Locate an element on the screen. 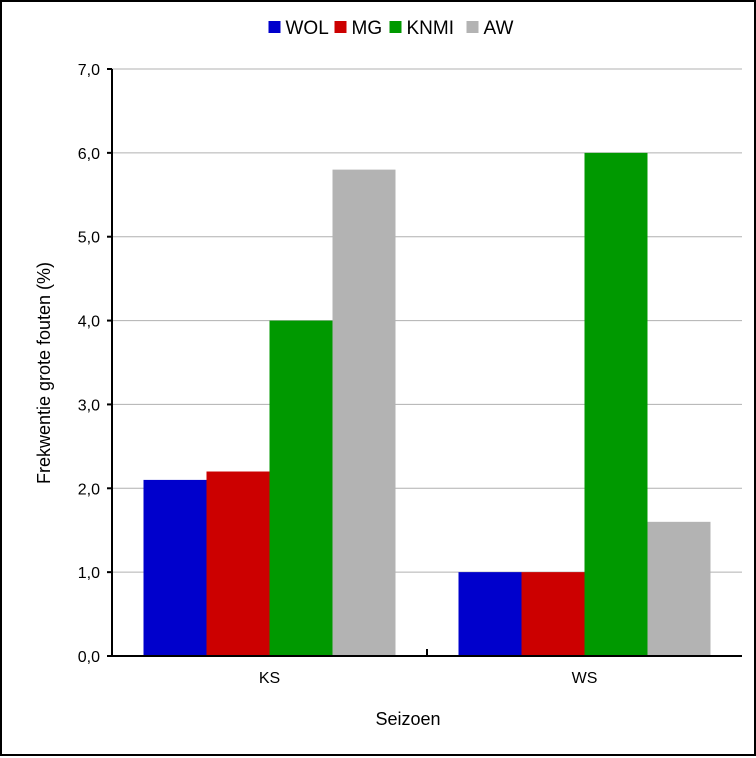  bar-aw-ks is located at coordinates (364, 412).